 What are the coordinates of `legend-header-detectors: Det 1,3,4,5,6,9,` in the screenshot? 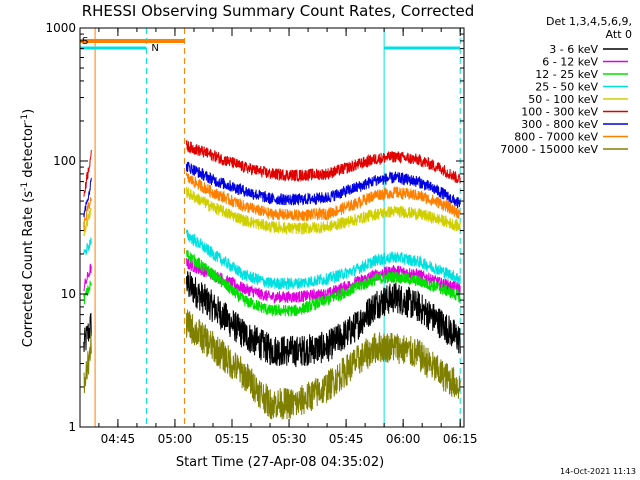 It's located at (589, 21).